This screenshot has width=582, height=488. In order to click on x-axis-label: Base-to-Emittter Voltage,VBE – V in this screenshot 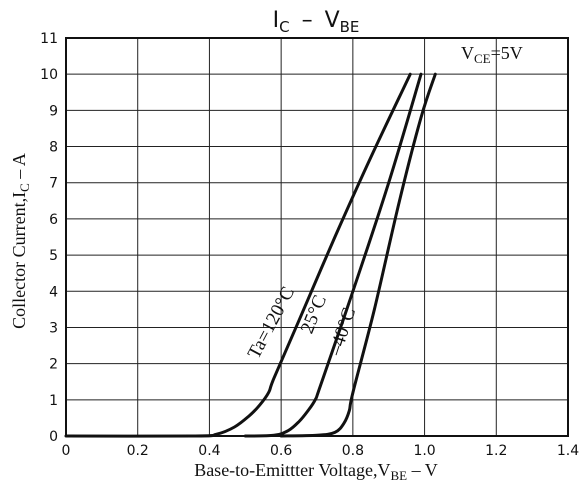, I will do `click(316, 471)`.